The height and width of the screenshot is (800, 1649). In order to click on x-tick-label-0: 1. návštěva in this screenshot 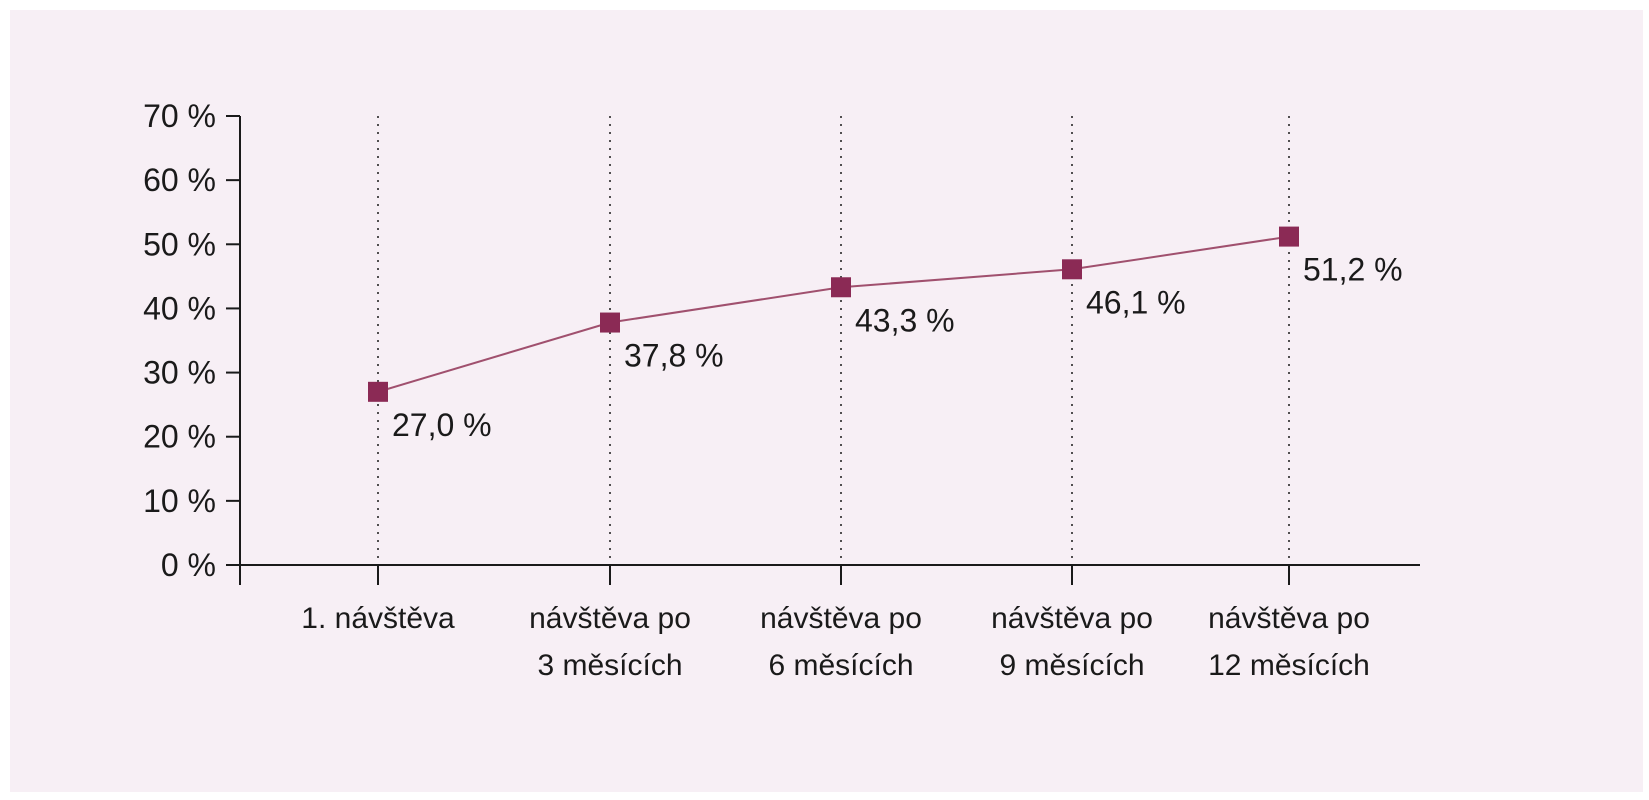, I will do `click(378, 618)`.